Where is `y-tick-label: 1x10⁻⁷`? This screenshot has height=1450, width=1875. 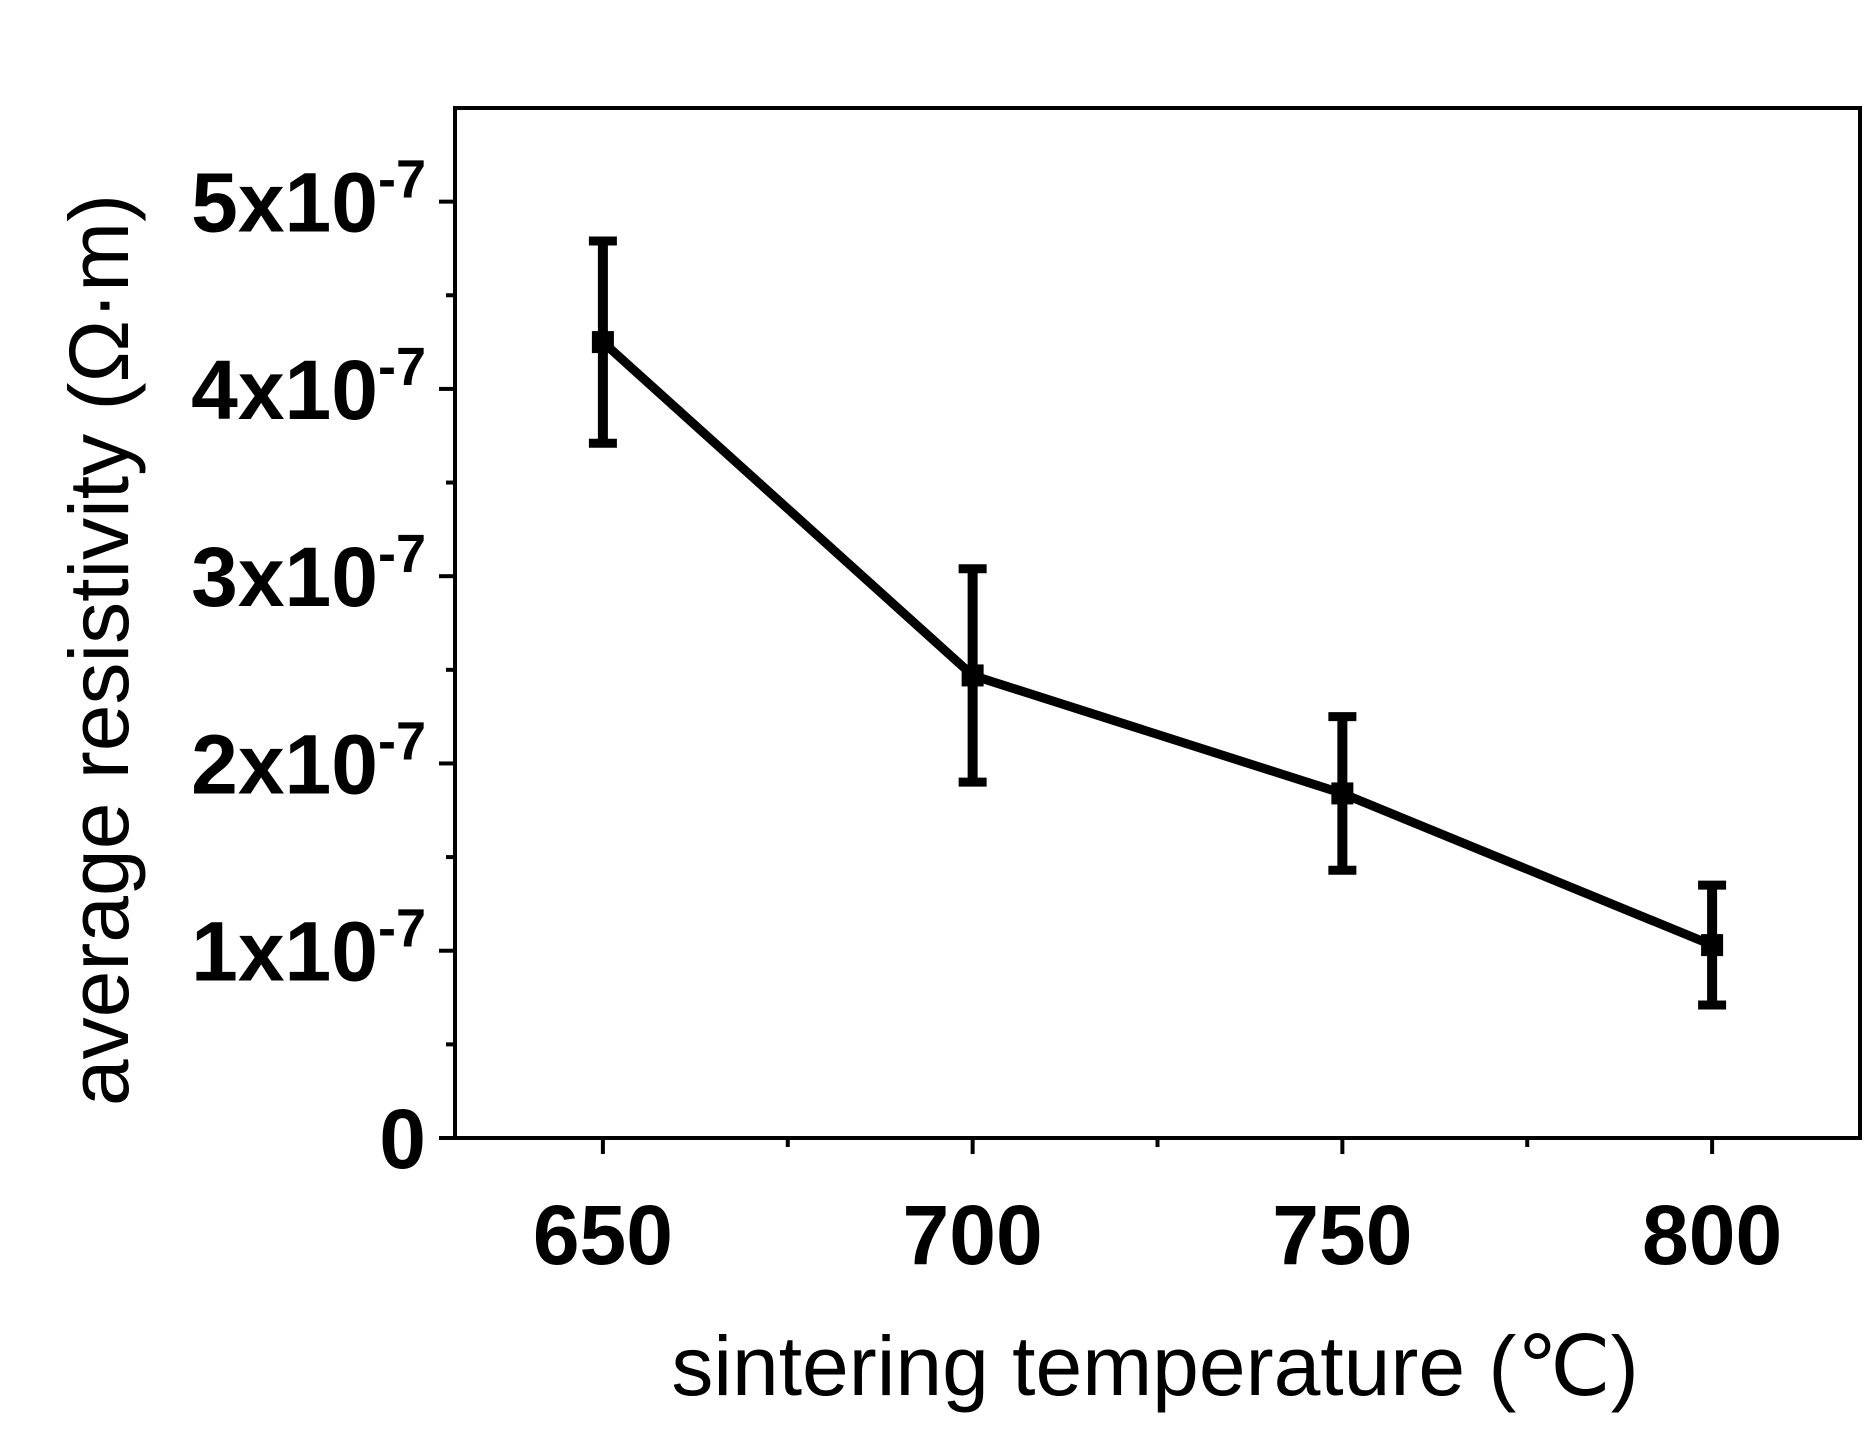
y-tick-label: 1x10⁻⁷ is located at coordinates (308, 949).